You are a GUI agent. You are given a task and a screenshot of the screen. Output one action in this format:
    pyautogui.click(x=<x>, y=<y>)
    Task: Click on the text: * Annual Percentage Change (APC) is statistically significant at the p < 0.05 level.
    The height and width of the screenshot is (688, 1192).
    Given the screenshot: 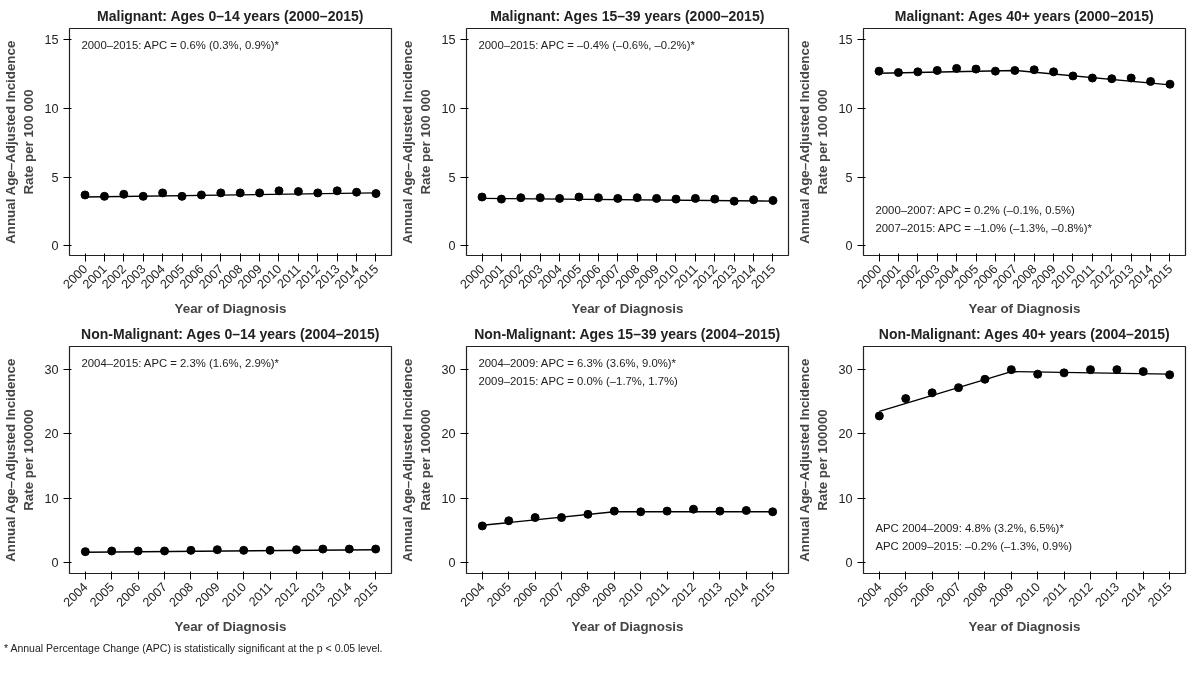 What is the action you would take?
    pyautogui.click(x=193, y=648)
    